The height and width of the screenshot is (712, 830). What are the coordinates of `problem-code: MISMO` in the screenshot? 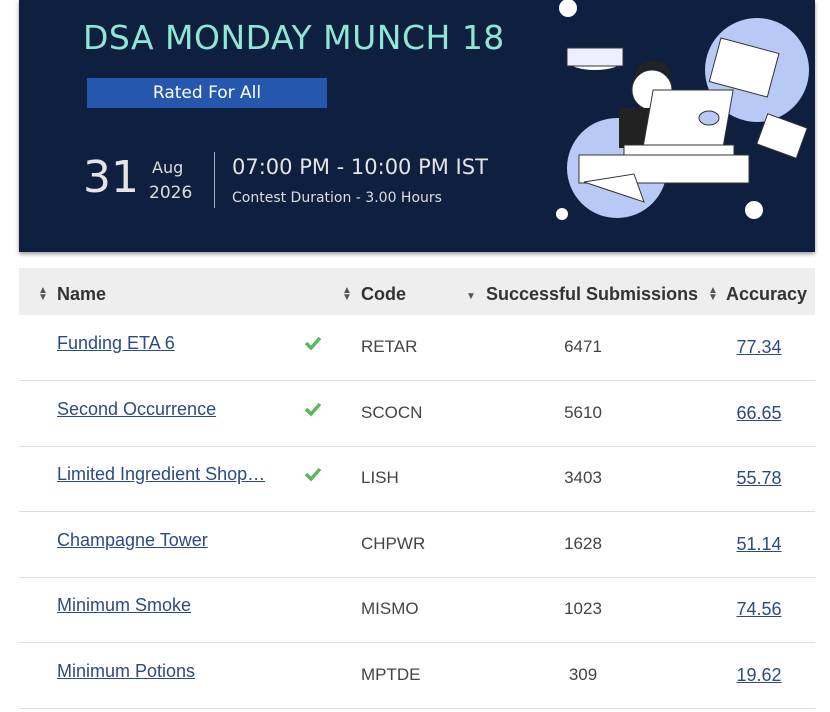 It's located at (390, 608).